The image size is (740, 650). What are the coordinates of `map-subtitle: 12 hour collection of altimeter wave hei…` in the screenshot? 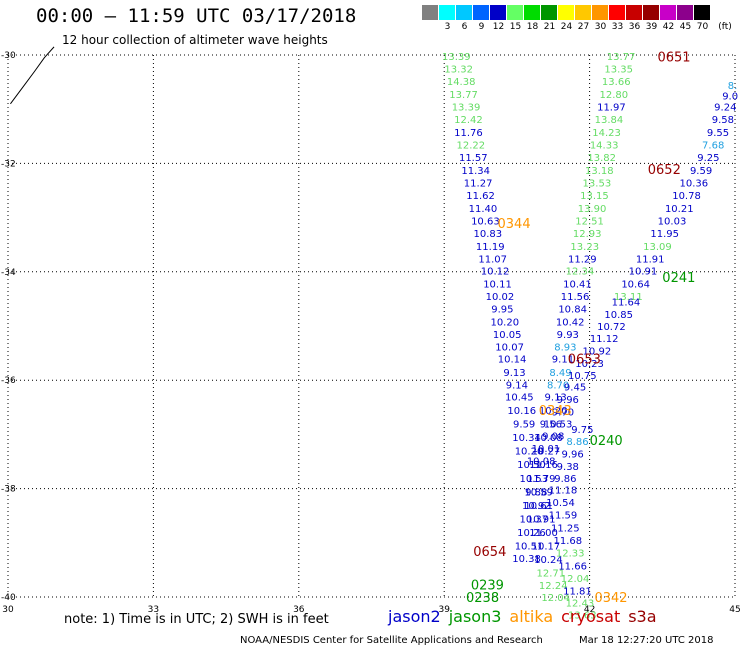 It's located at (195, 40).